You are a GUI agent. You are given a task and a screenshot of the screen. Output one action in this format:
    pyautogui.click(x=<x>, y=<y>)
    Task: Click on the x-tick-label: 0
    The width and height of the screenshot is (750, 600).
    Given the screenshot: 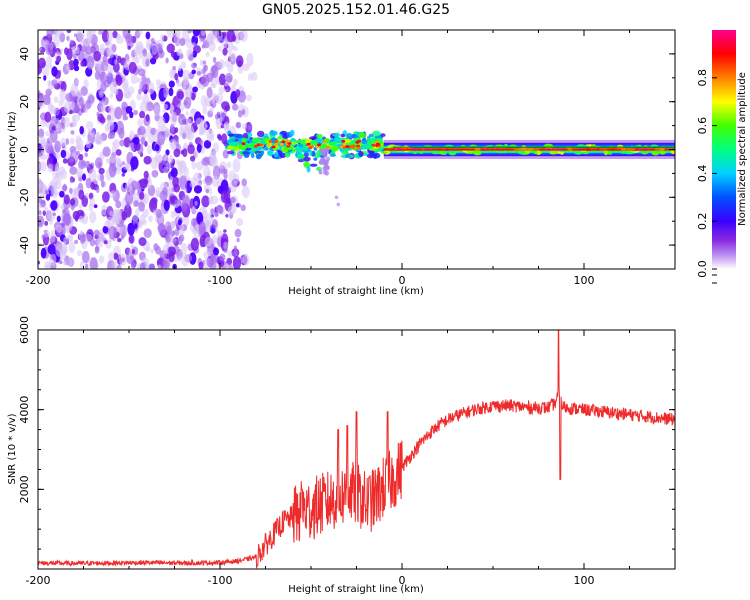 What is the action you would take?
    pyautogui.click(x=402, y=580)
    